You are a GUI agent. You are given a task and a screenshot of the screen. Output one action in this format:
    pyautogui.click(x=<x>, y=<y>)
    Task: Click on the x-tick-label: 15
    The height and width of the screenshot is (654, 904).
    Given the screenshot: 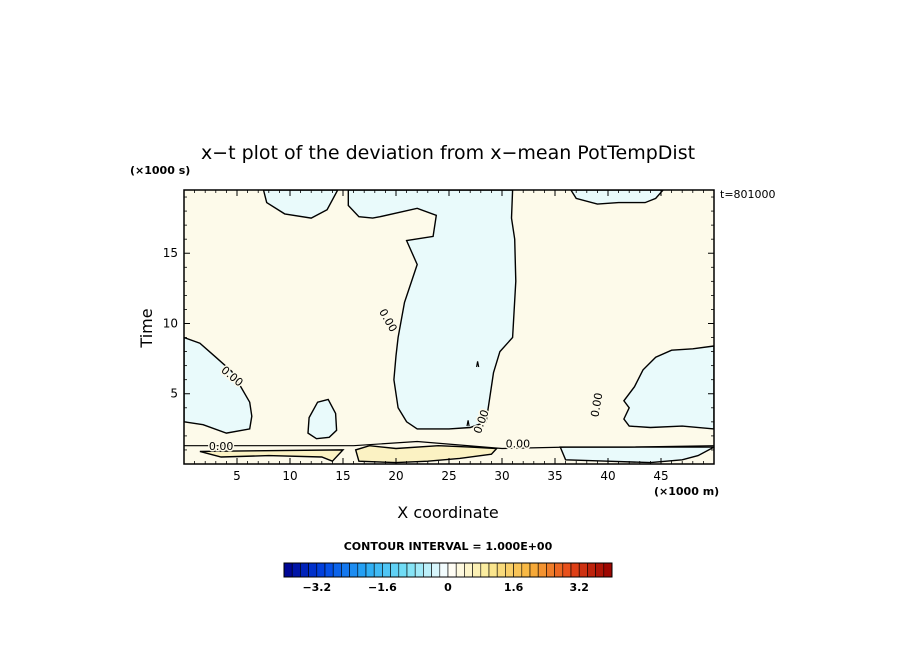 What is the action you would take?
    pyautogui.click(x=342, y=476)
    